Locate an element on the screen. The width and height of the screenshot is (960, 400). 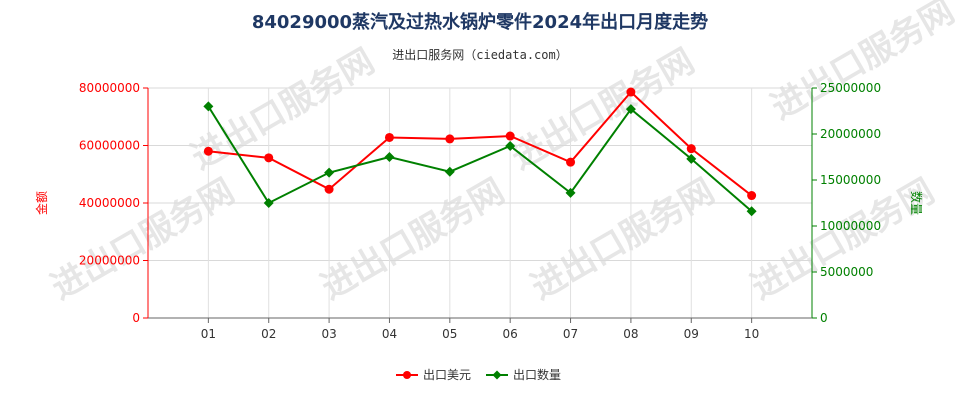
y-right-tick-label: 25000000 is located at coordinates (850, 88).